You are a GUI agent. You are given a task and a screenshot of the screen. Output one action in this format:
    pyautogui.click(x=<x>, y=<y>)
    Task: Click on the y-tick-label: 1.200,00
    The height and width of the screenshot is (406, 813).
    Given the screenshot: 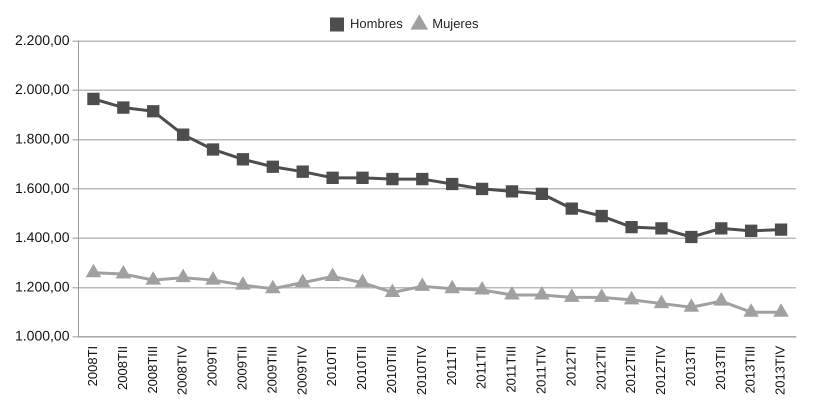 What is the action you would take?
    pyautogui.click(x=42, y=286)
    